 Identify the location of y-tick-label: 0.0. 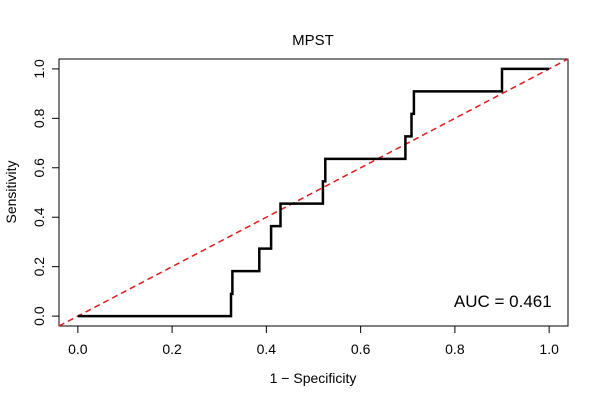
(39, 316).